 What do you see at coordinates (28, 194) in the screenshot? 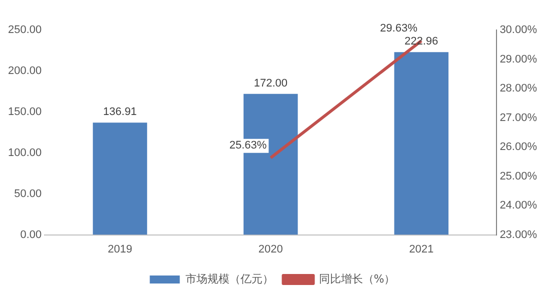
I see `y-tick-label: 50.00` at bounding box center [28, 194].